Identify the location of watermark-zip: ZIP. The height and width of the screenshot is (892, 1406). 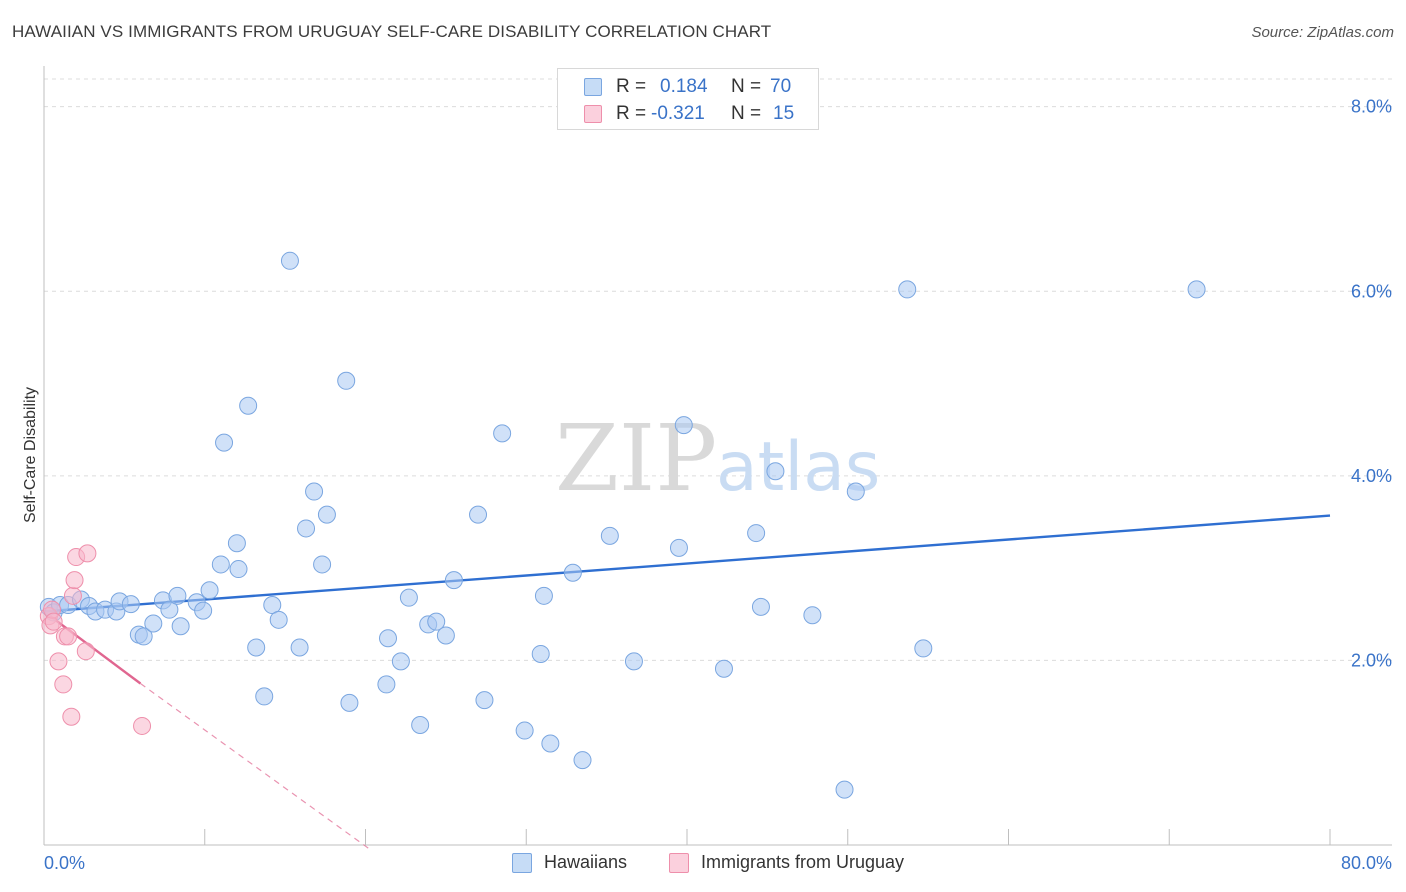
(636, 458).